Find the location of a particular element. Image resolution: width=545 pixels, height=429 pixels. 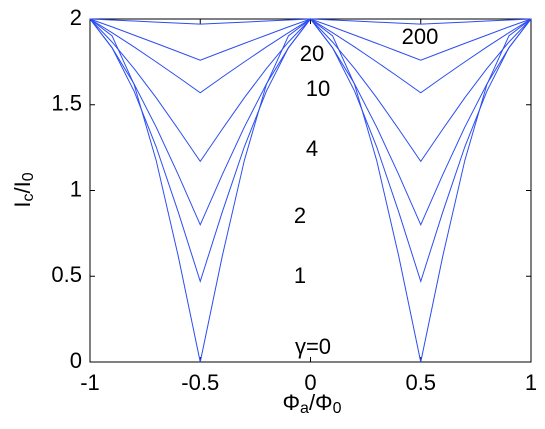

curve-label: 1 is located at coordinates (300, 275).